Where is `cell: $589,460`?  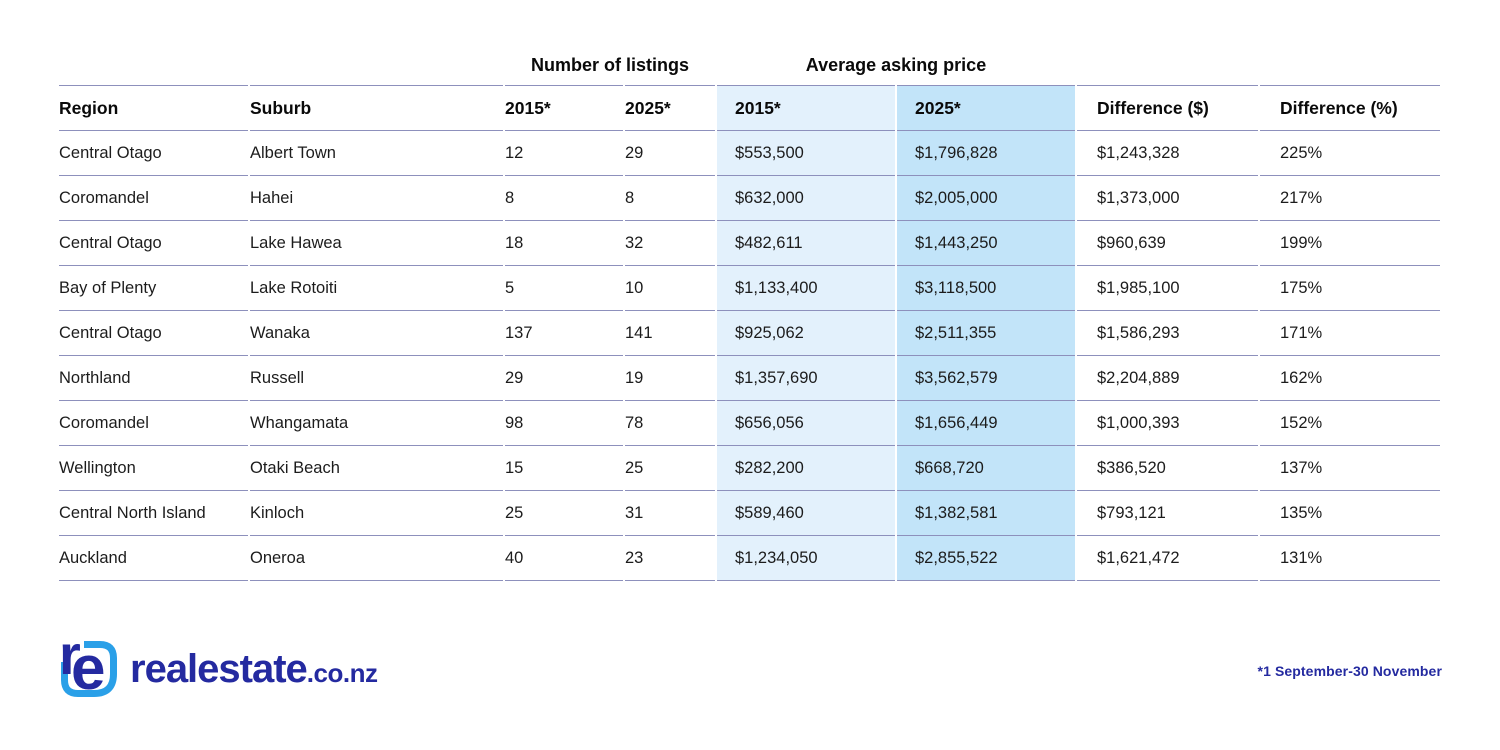 cell: $589,460 is located at coordinates (806, 513).